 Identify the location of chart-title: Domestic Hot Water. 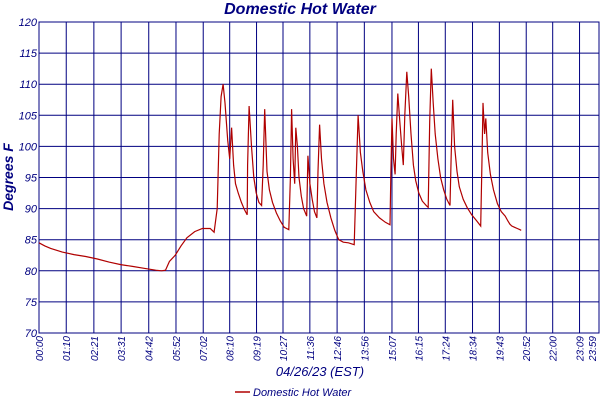
(300, 9).